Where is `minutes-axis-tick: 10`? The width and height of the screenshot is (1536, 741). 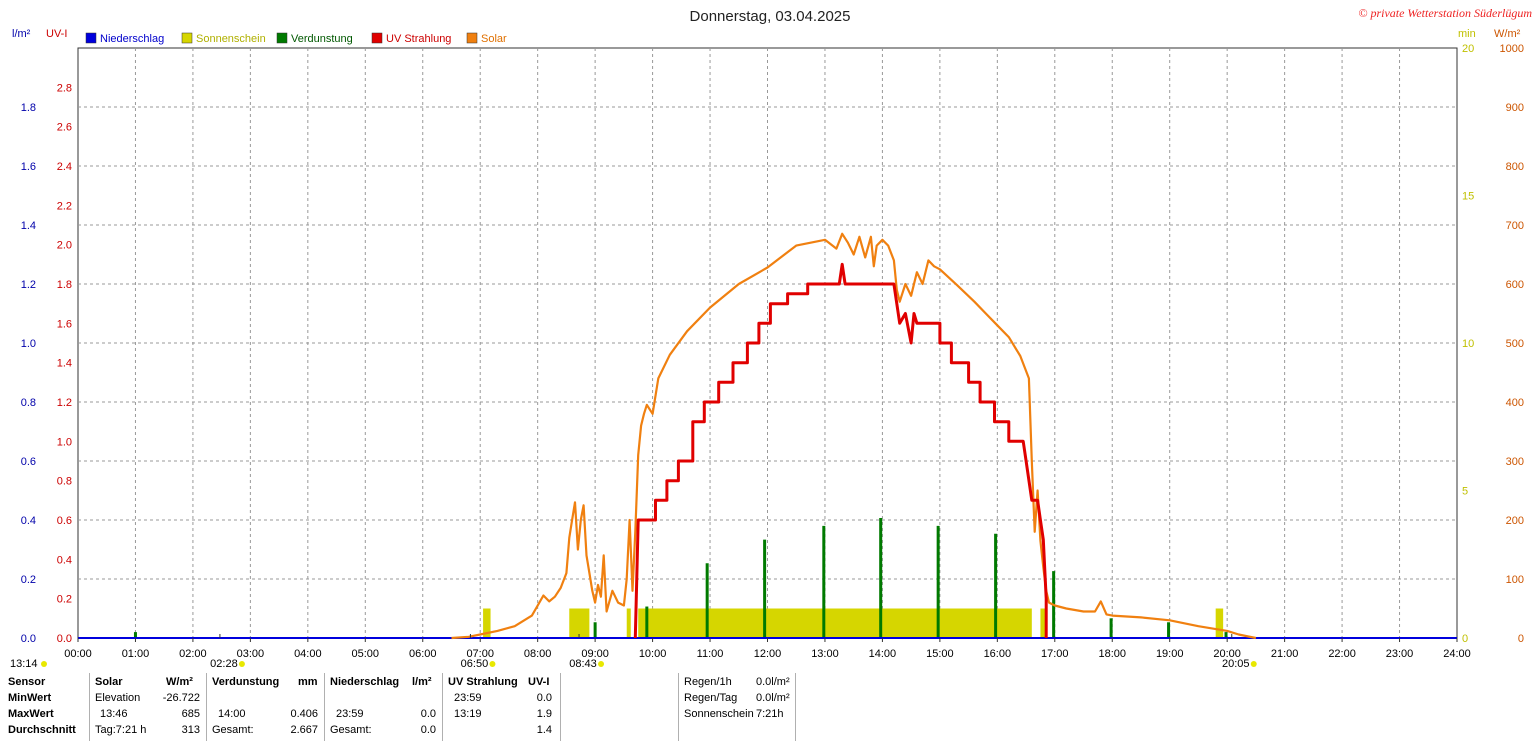 minutes-axis-tick: 10 is located at coordinates (1468, 344).